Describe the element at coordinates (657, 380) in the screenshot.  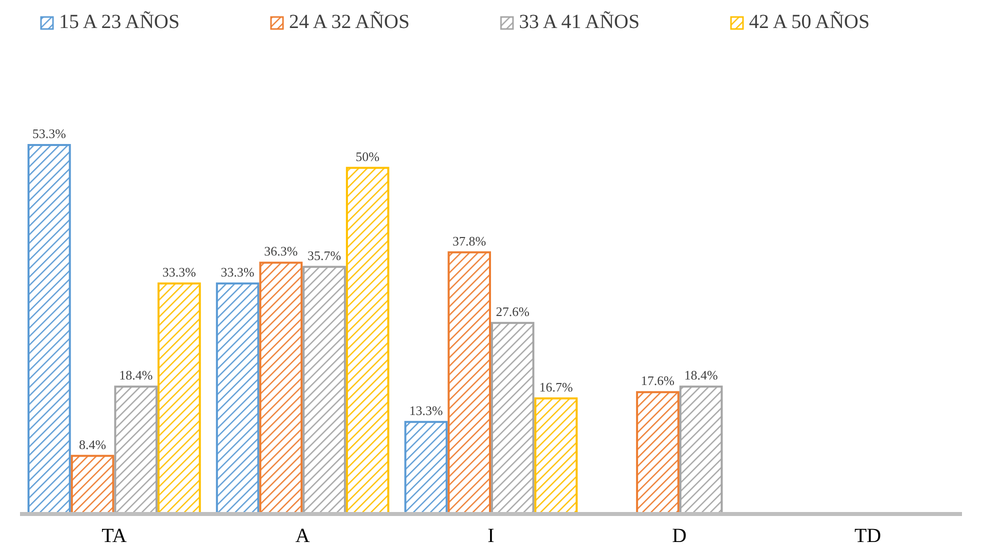
I see `data-label: 17.6%` at that location.